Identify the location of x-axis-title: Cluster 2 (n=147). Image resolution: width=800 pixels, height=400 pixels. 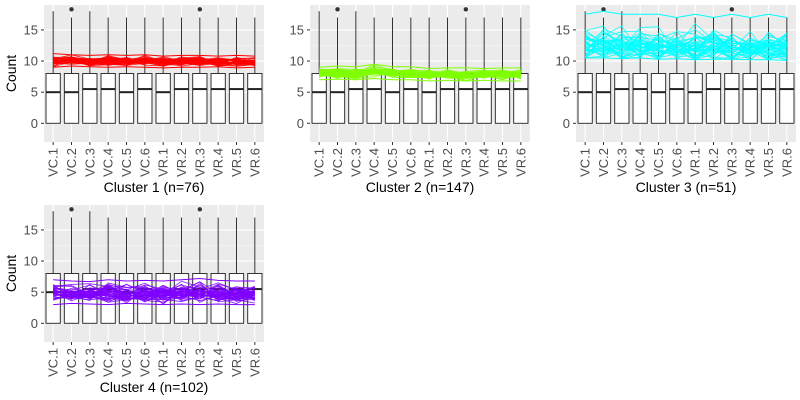
(420, 187).